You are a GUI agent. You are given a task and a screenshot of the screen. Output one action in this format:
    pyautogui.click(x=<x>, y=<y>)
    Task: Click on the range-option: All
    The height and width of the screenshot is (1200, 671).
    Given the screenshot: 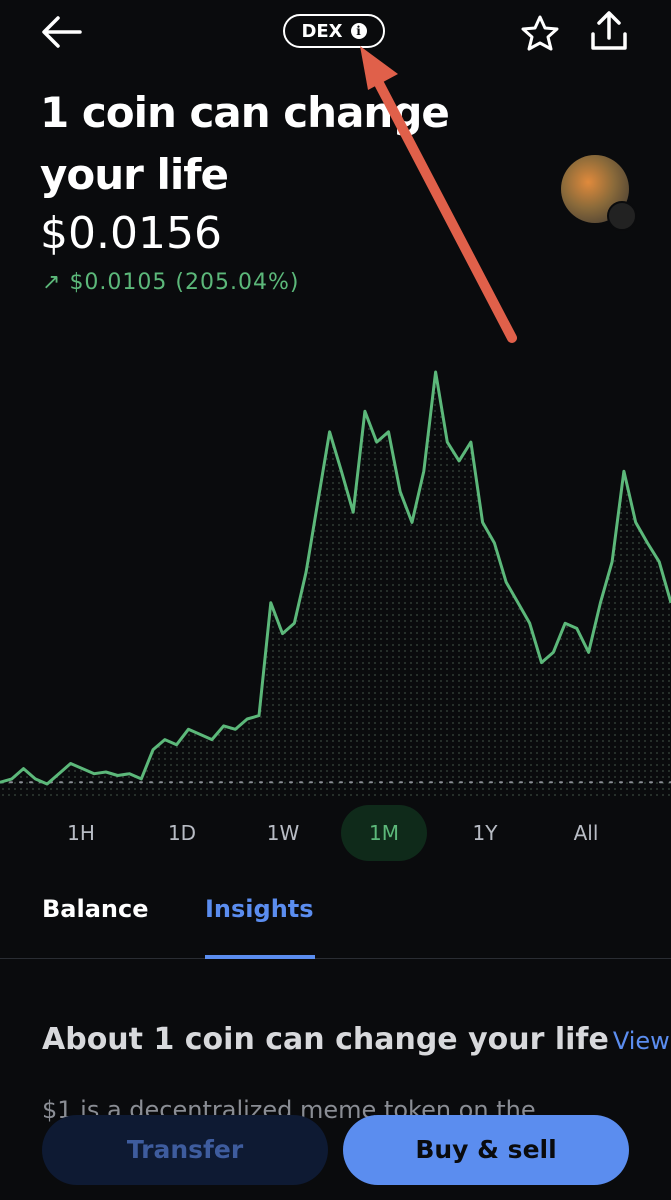 What is the action you would take?
    pyautogui.click(x=586, y=833)
    